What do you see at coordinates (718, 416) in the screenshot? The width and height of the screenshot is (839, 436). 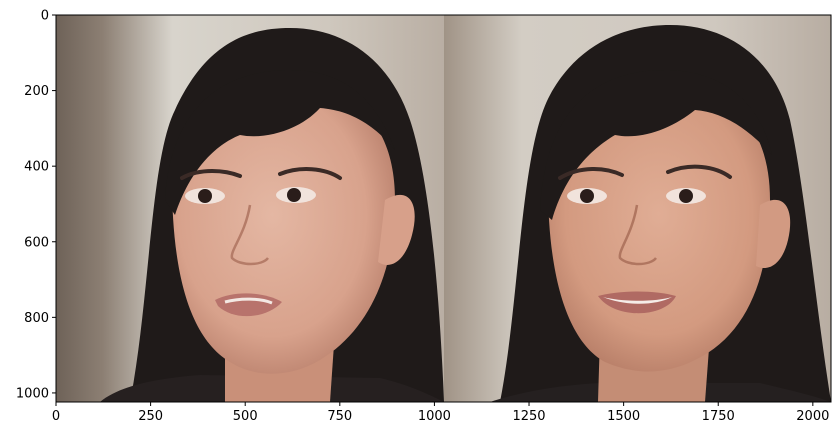 I see `x-tick-label: 1750` at bounding box center [718, 416].